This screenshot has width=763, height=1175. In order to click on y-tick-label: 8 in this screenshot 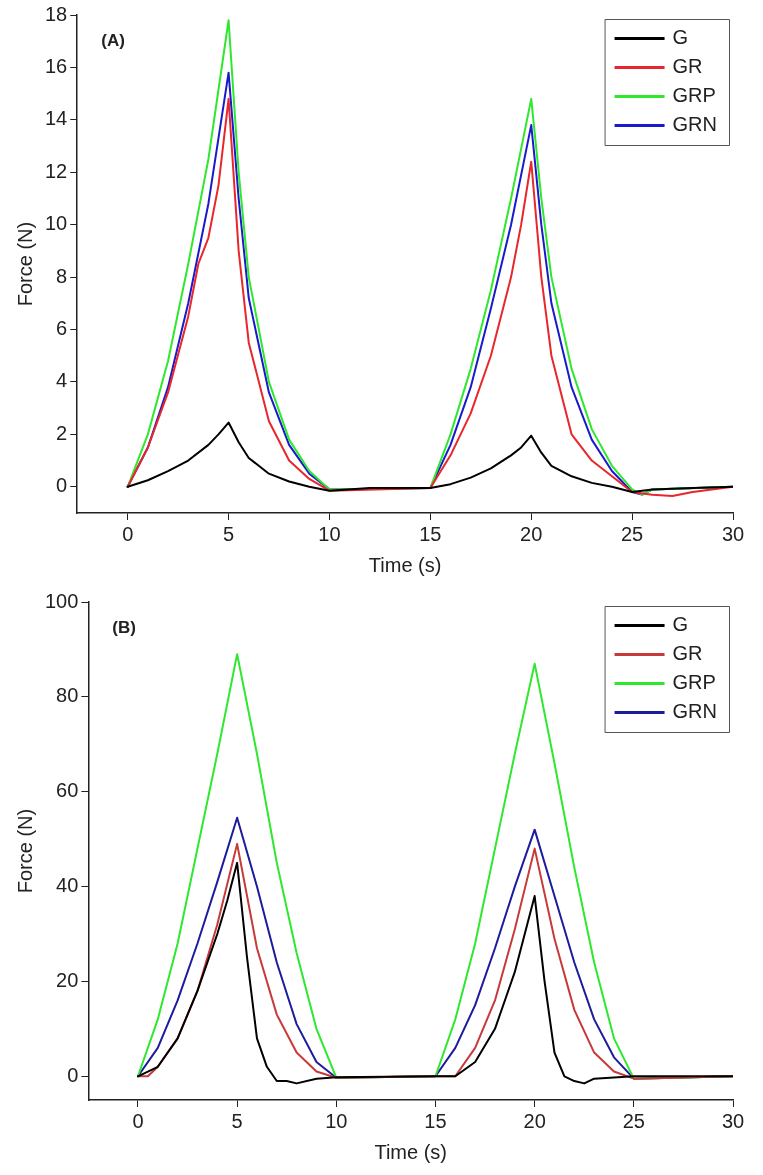, I will do `click(62, 275)`.